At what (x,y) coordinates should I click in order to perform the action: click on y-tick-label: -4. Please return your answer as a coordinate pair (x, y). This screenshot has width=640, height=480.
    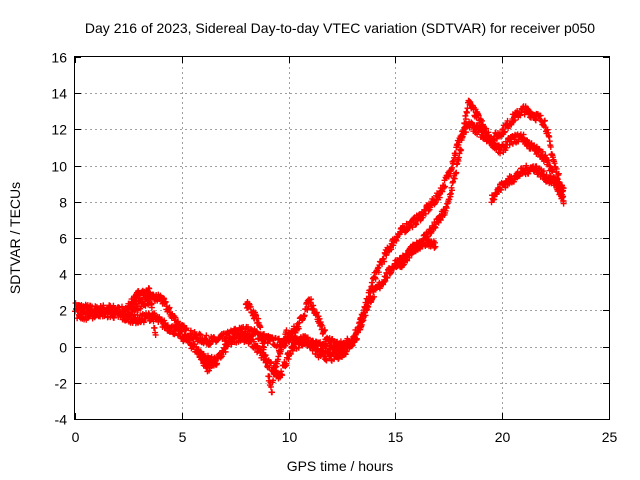
    Looking at the image, I should click on (61, 420).